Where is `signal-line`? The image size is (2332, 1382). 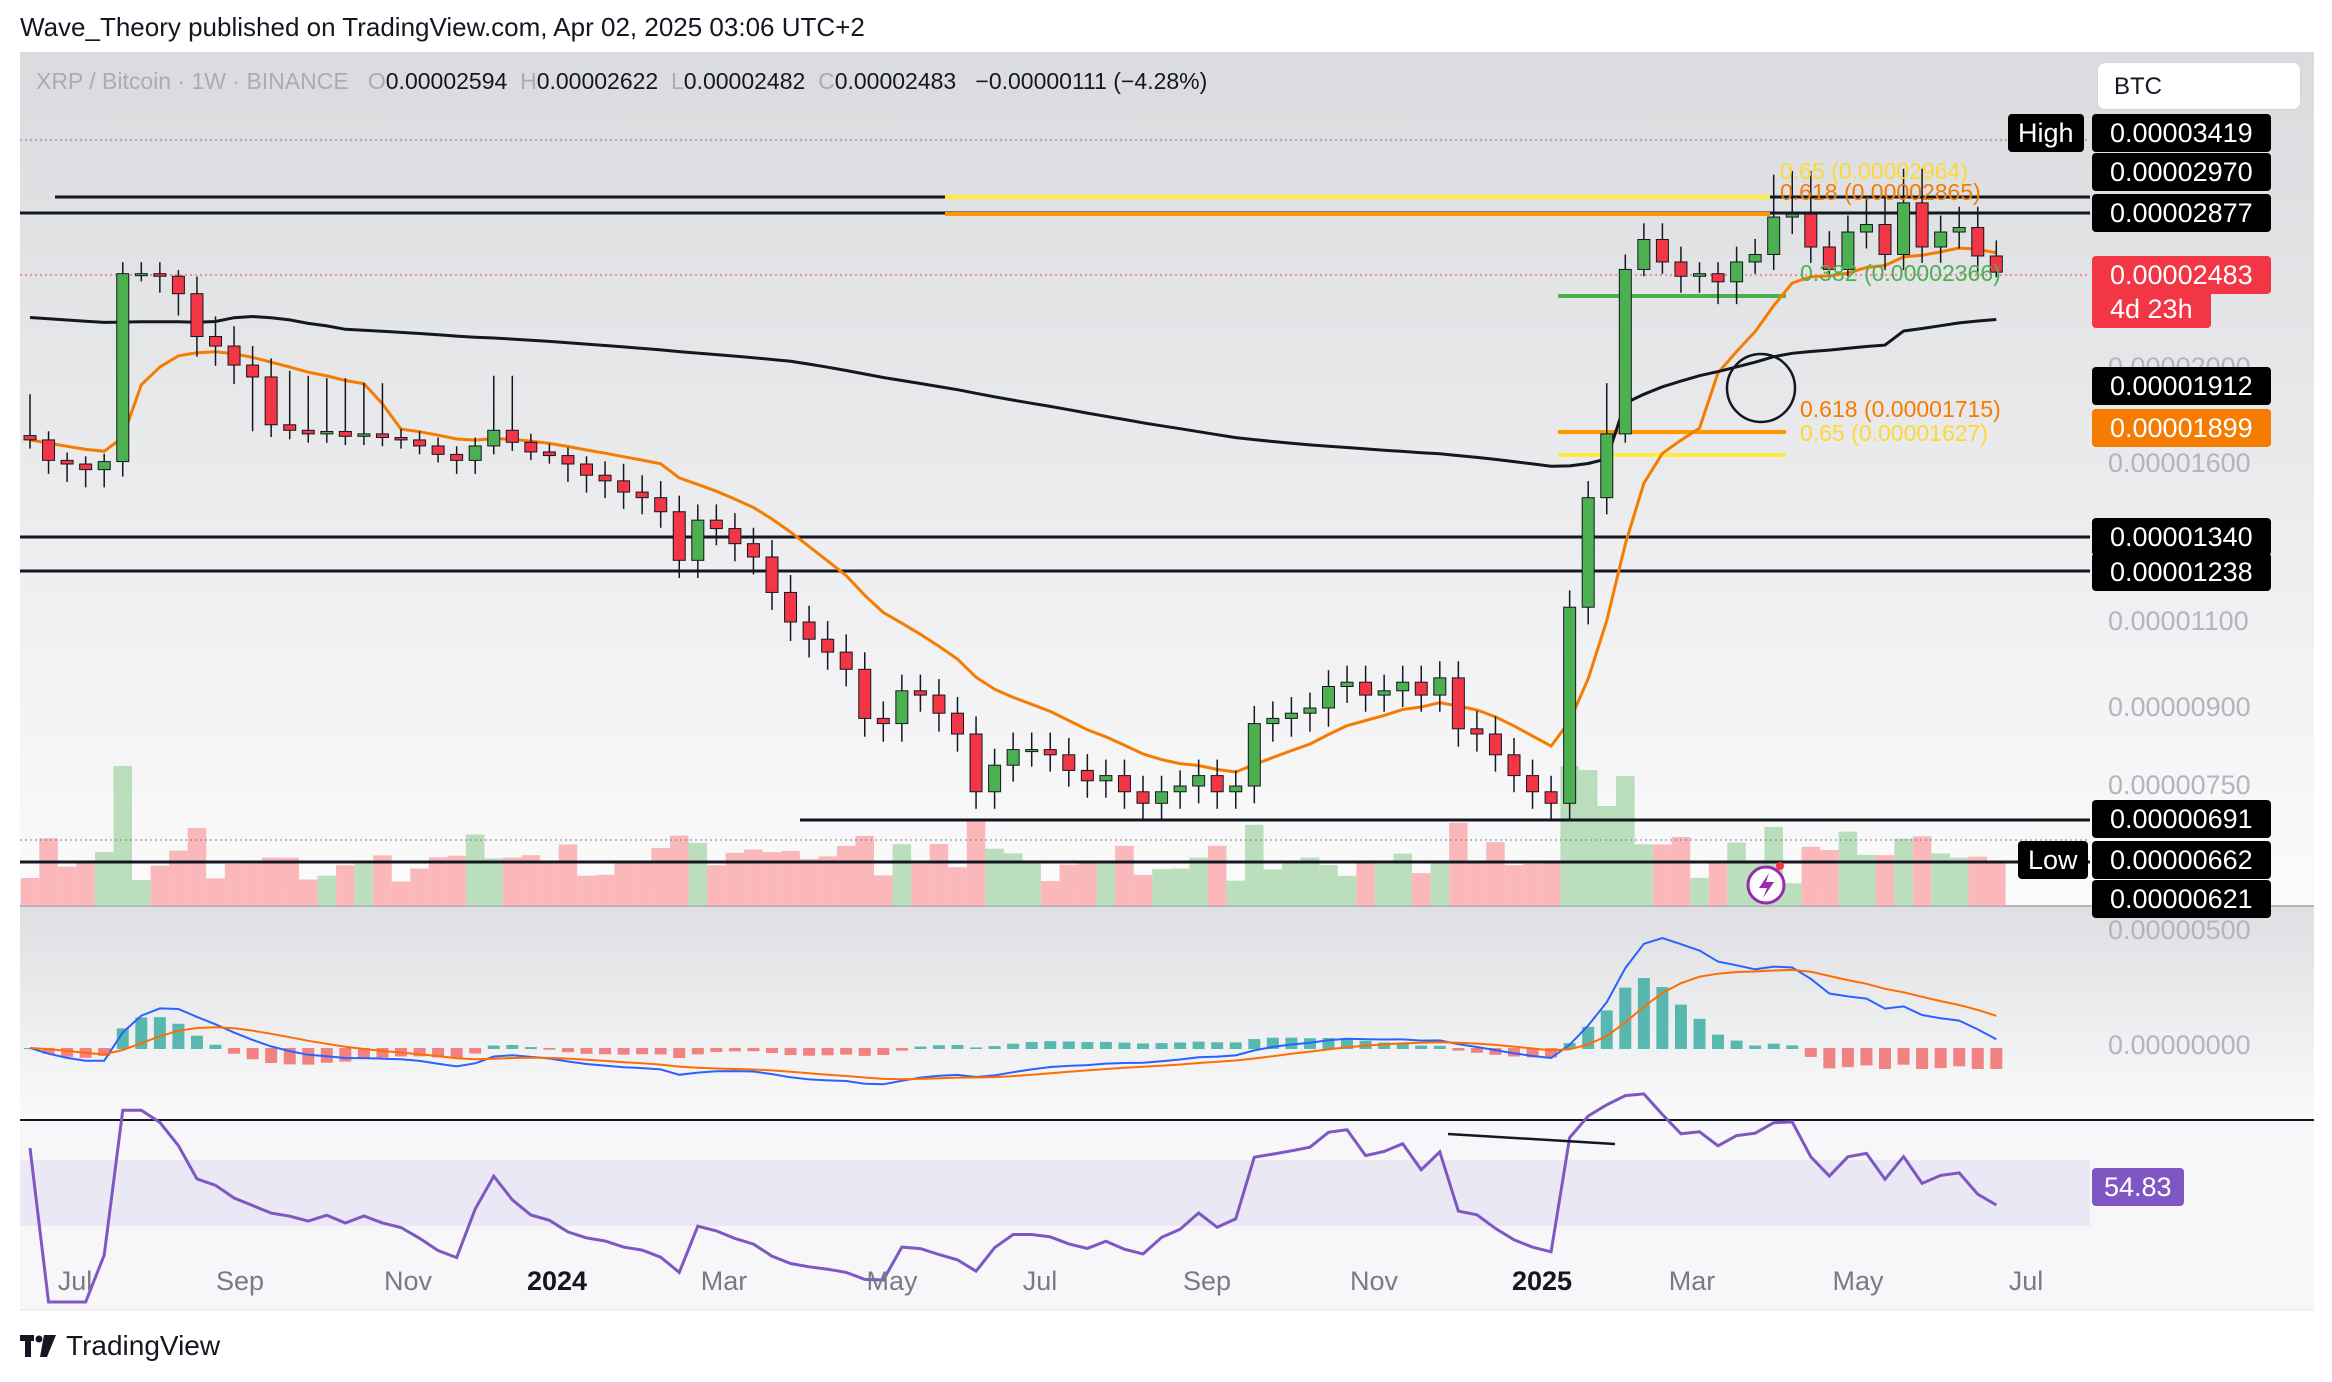
signal-line is located at coordinates (1013, 1024).